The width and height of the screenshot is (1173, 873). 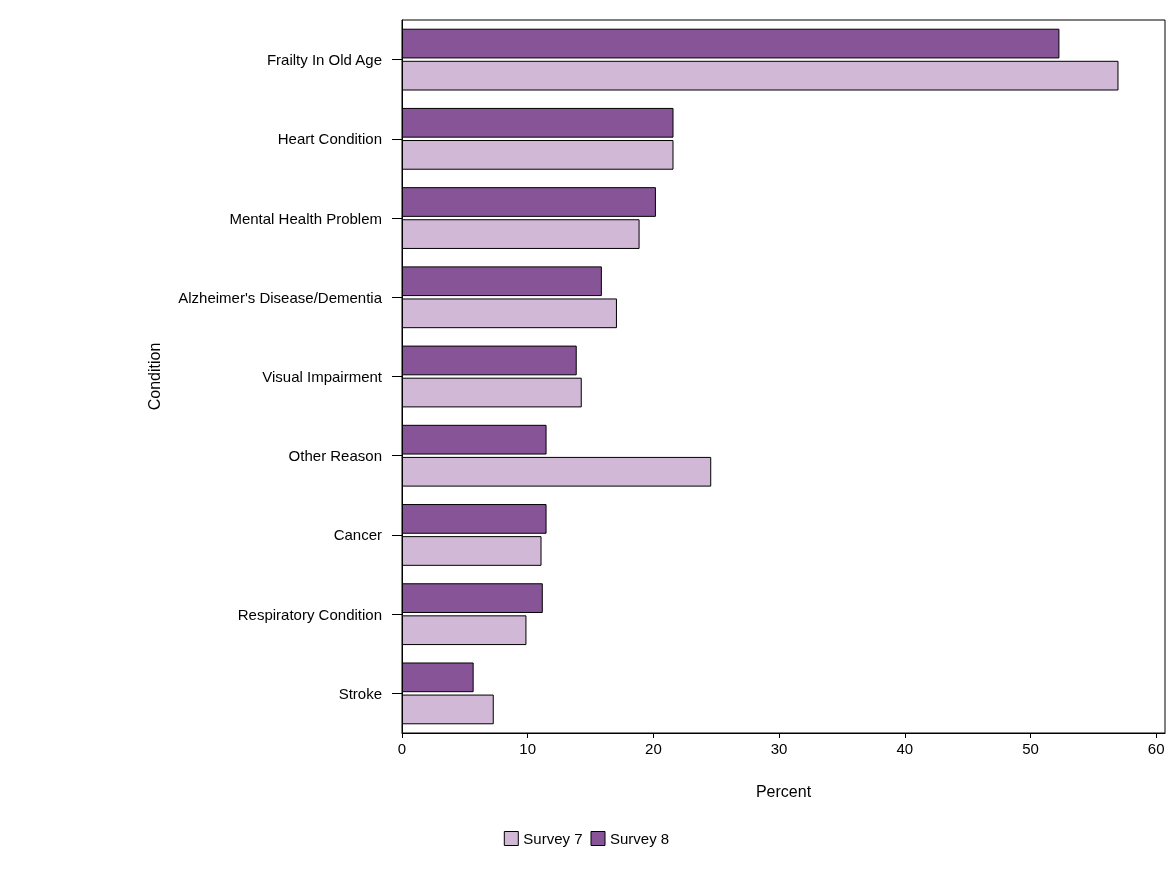 What do you see at coordinates (402, 748) in the screenshot?
I see `x-tick-label: 0` at bounding box center [402, 748].